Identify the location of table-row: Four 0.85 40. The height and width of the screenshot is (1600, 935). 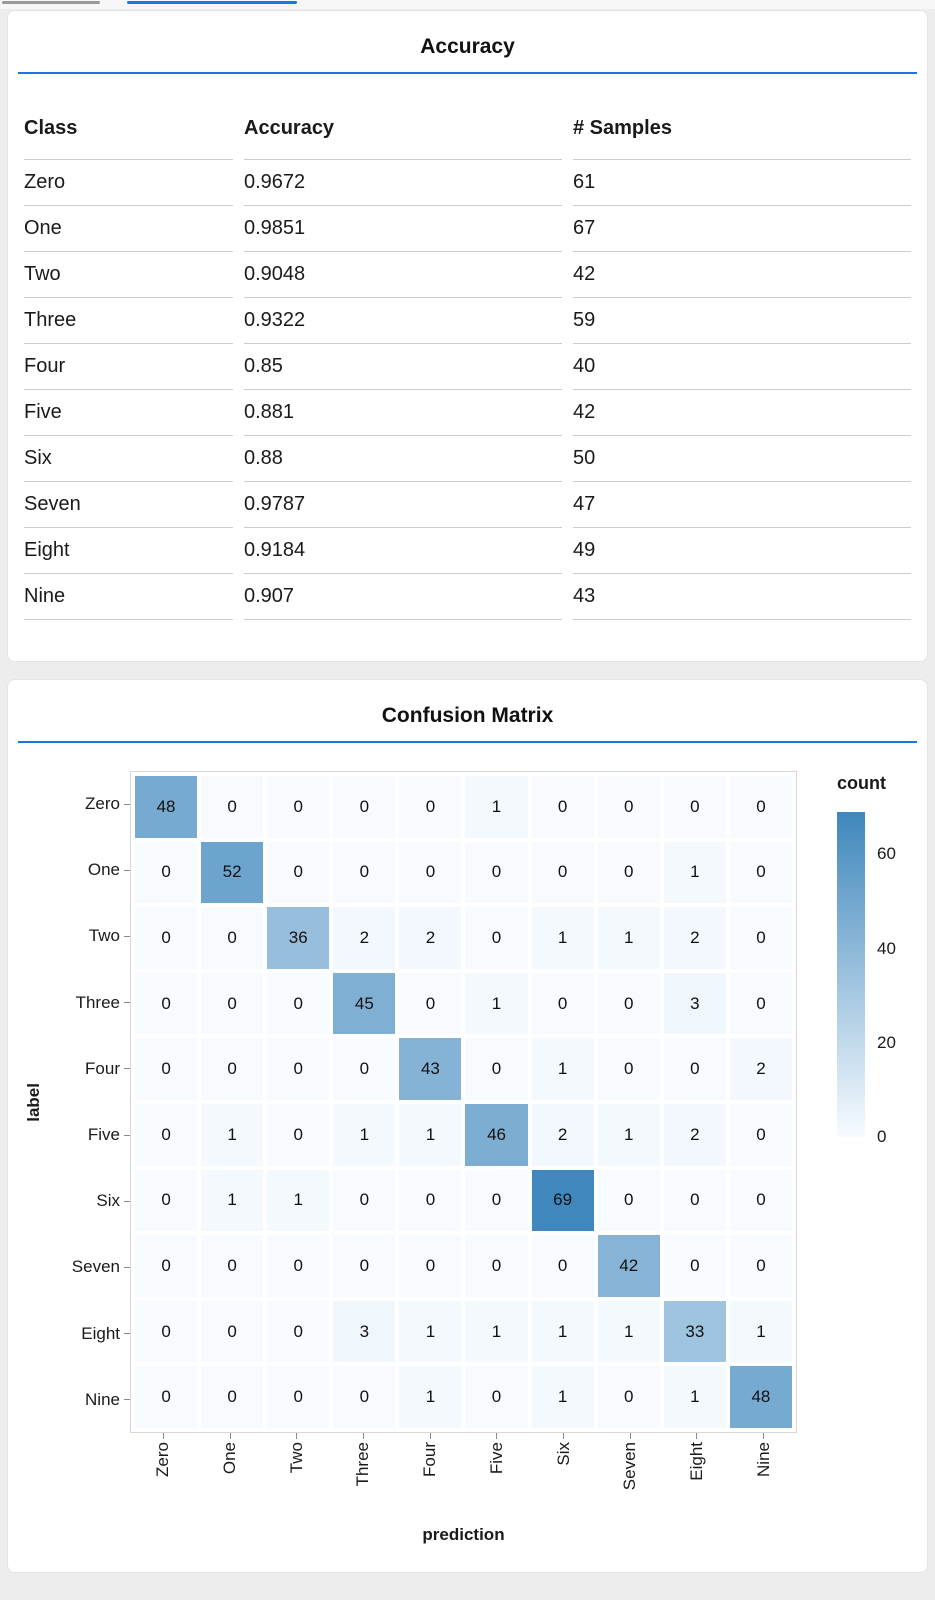
(467, 367).